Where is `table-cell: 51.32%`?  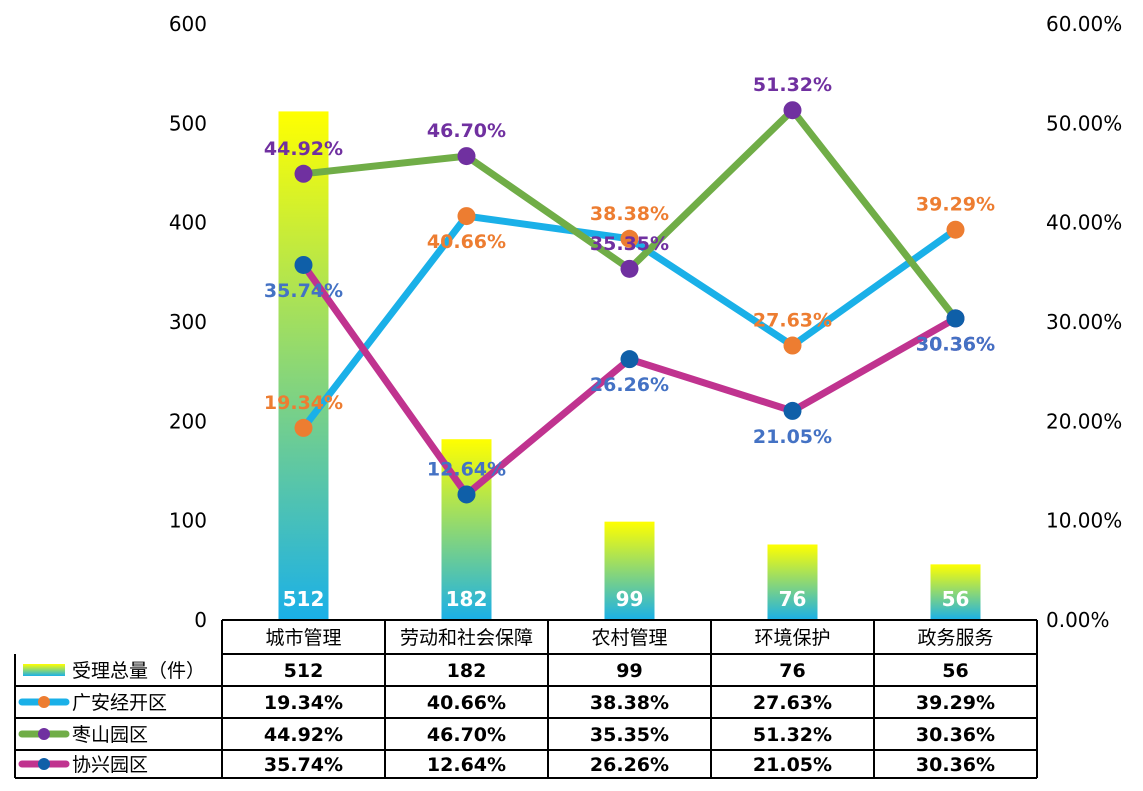 table-cell: 51.32% is located at coordinates (792, 735).